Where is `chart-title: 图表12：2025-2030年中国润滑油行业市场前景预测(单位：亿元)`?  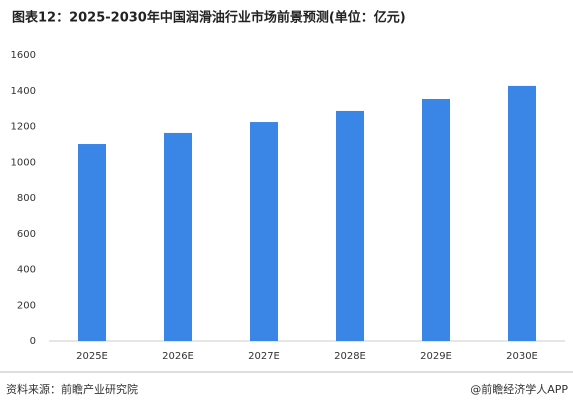
chart-title: 图表12：2025-2030年中国润滑油行业市场前景预测(单位：亿元) is located at coordinates (209, 18).